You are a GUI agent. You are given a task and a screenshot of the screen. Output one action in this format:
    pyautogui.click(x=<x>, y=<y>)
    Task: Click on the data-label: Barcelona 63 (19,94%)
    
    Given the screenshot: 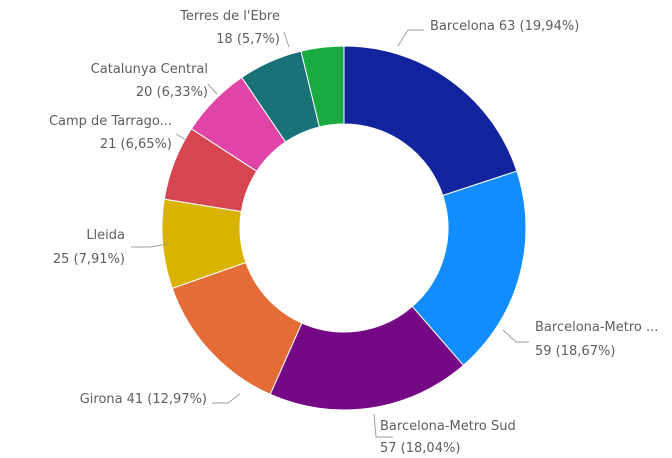 What is the action you would take?
    pyautogui.click(x=504, y=26)
    